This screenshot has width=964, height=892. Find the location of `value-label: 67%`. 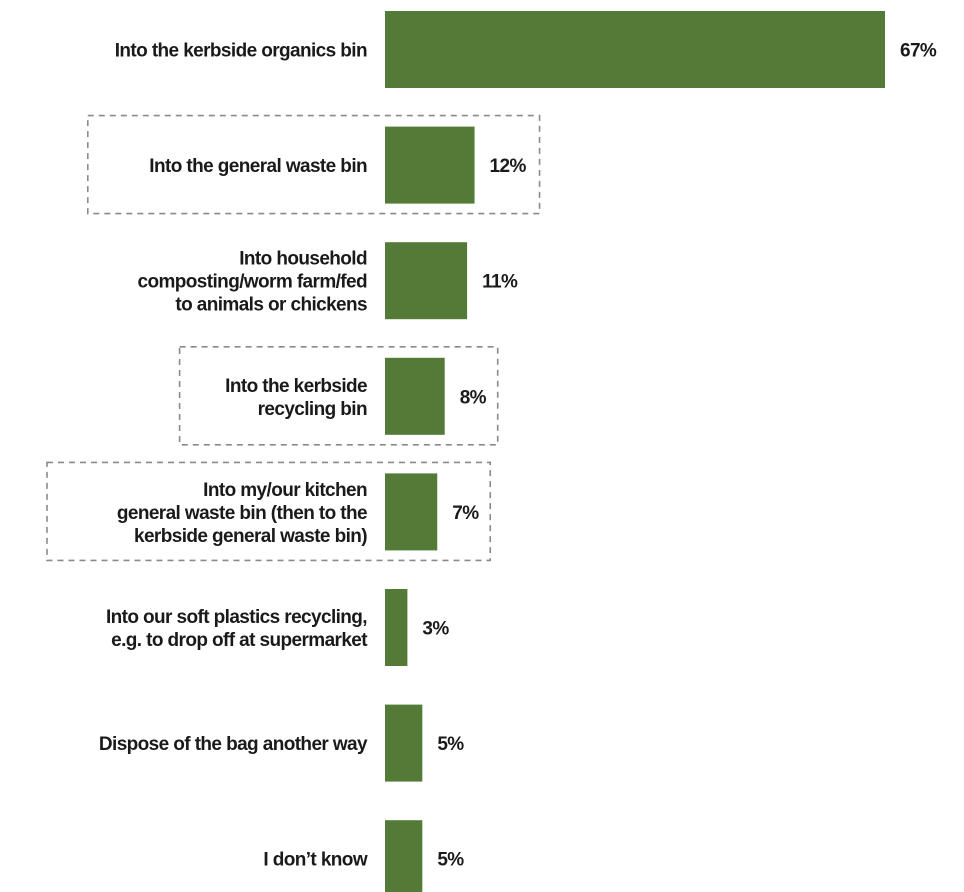

value-label: 67% is located at coordinates (918, 51).